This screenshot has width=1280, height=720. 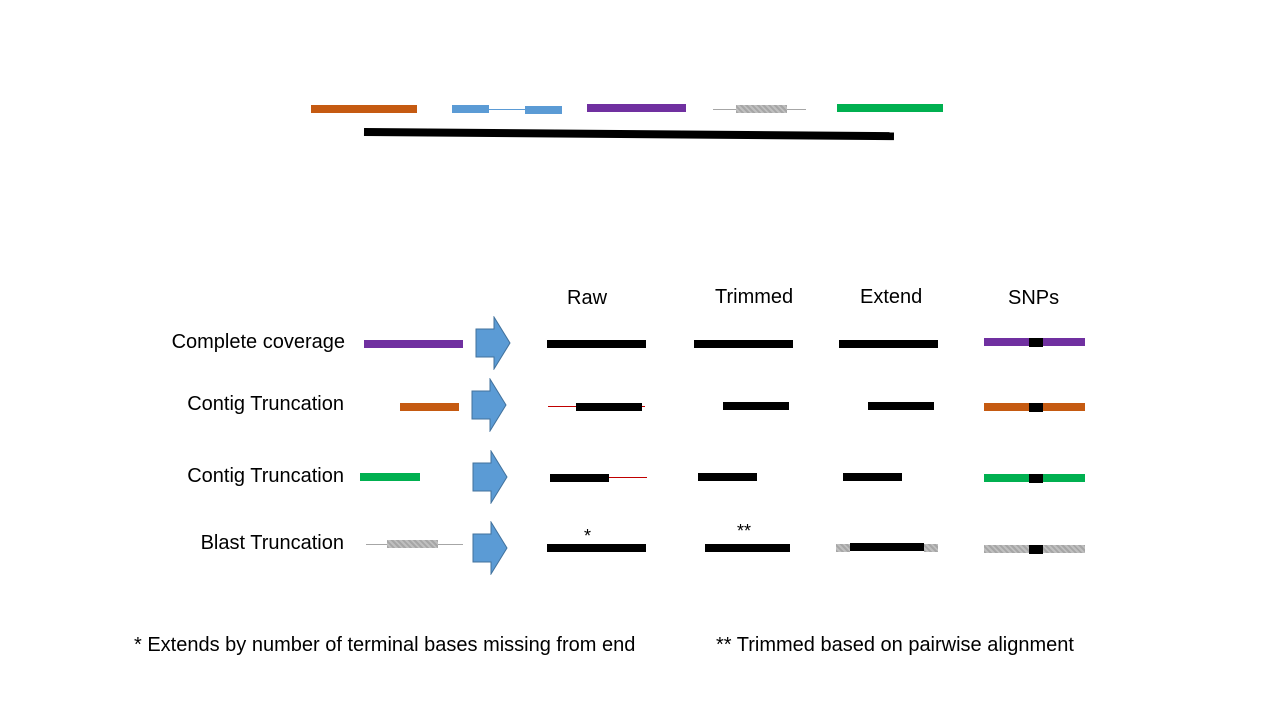 What do you see at coordinates (412, 544) in the screenshot?
I see `gray-contig-bar` at bounding box center [412, 544].